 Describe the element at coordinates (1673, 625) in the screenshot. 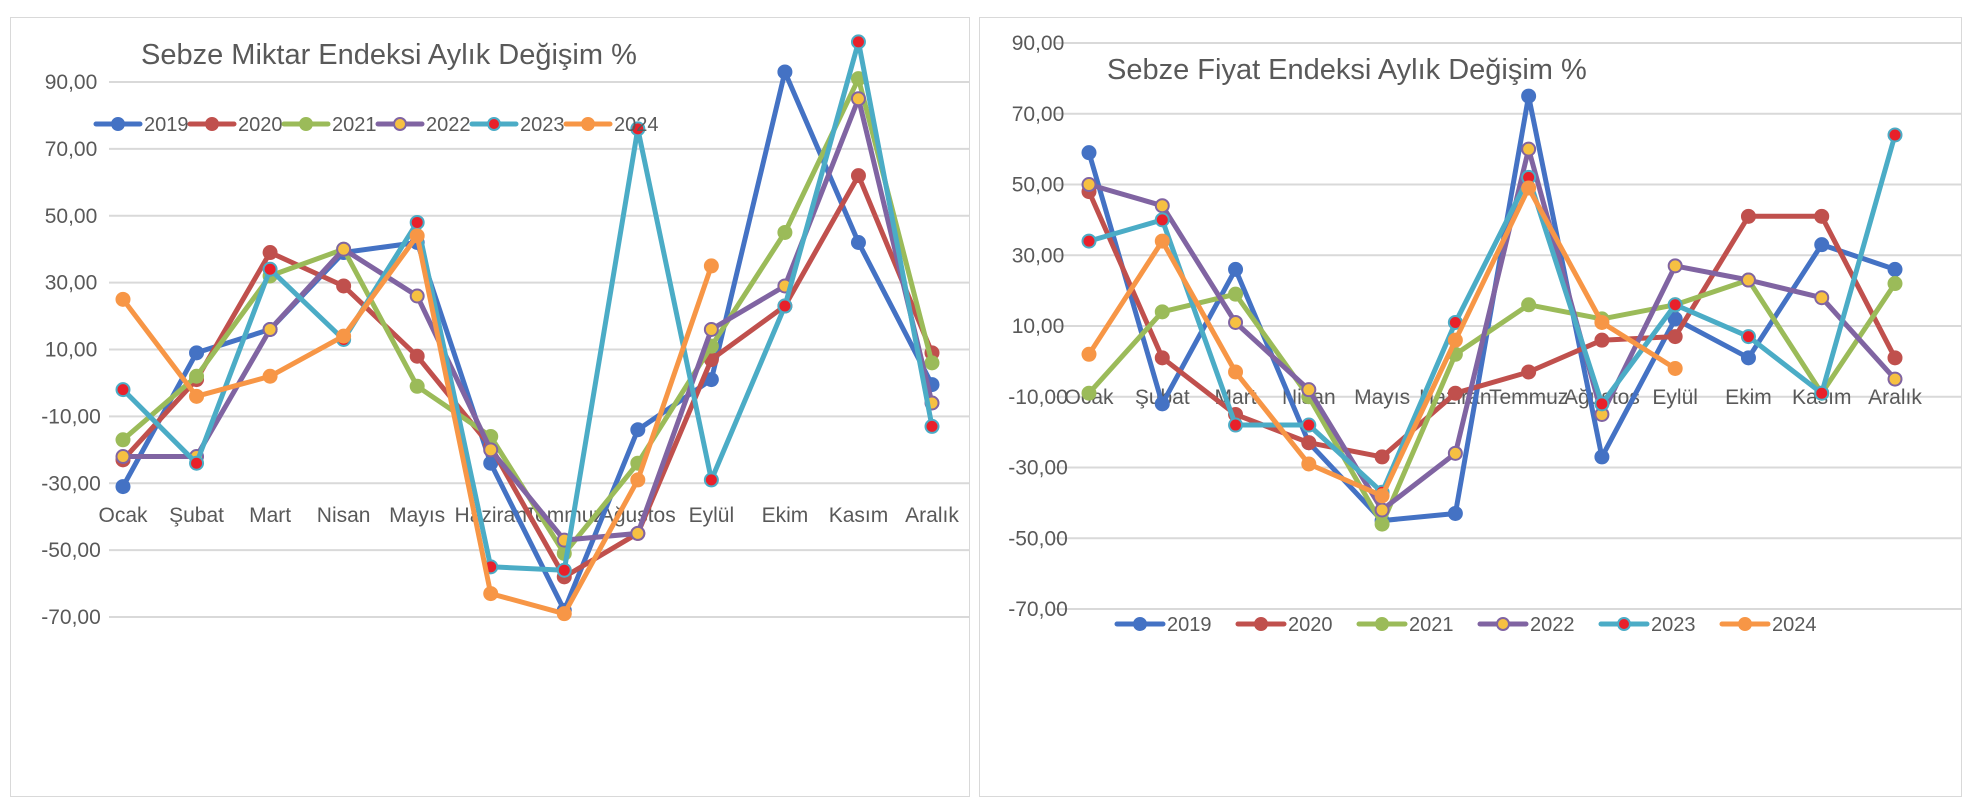

I see `legend-label-2023: 2023` at that location.